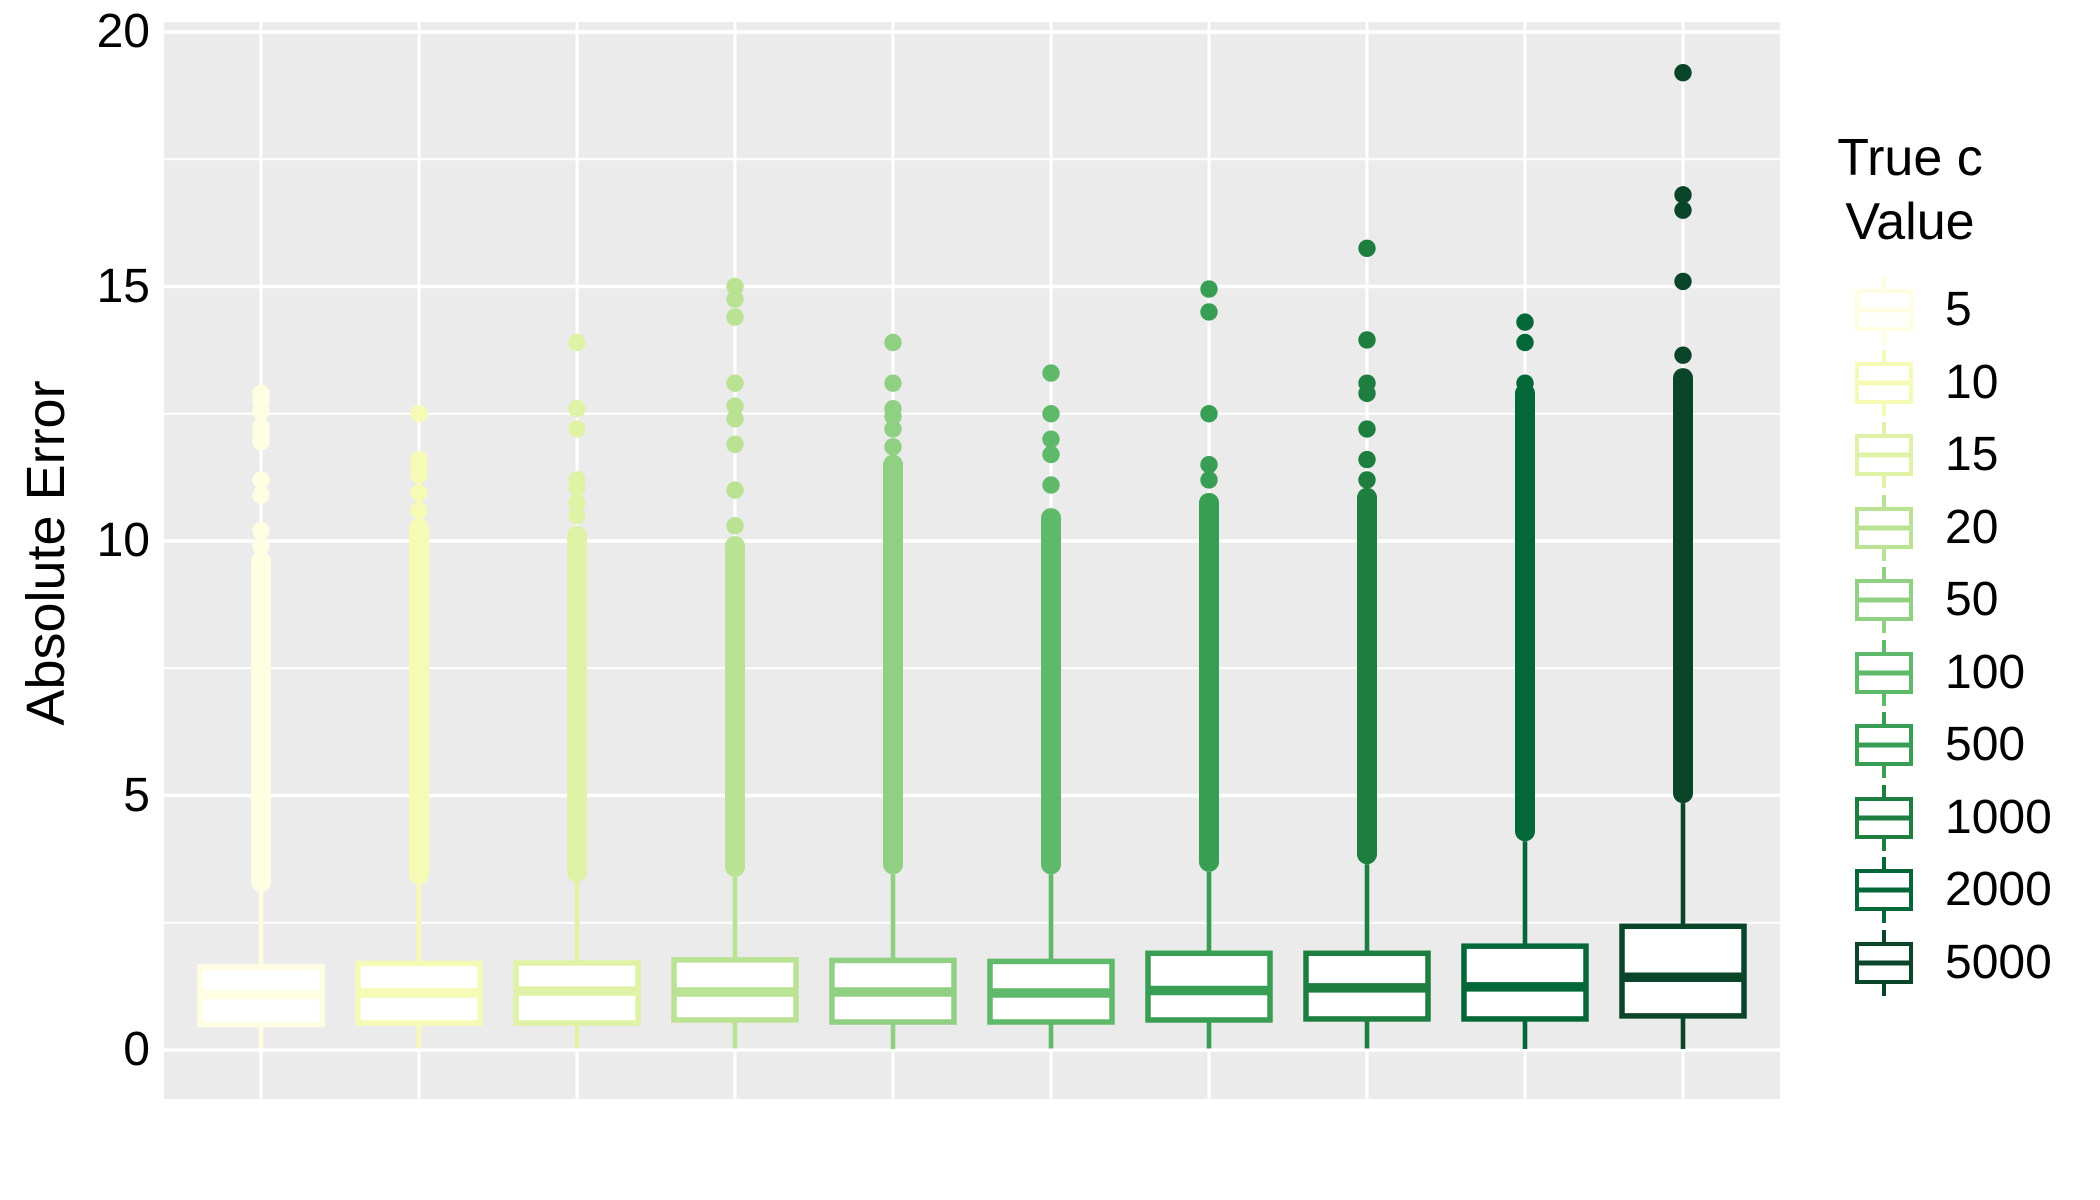 The height and width of the screenshot is (1200, 2100). What do you see at coordinates (1985, 672) in the screenshot?
I see `legend-entry-label: 100` at bounding box center [1985, 672].